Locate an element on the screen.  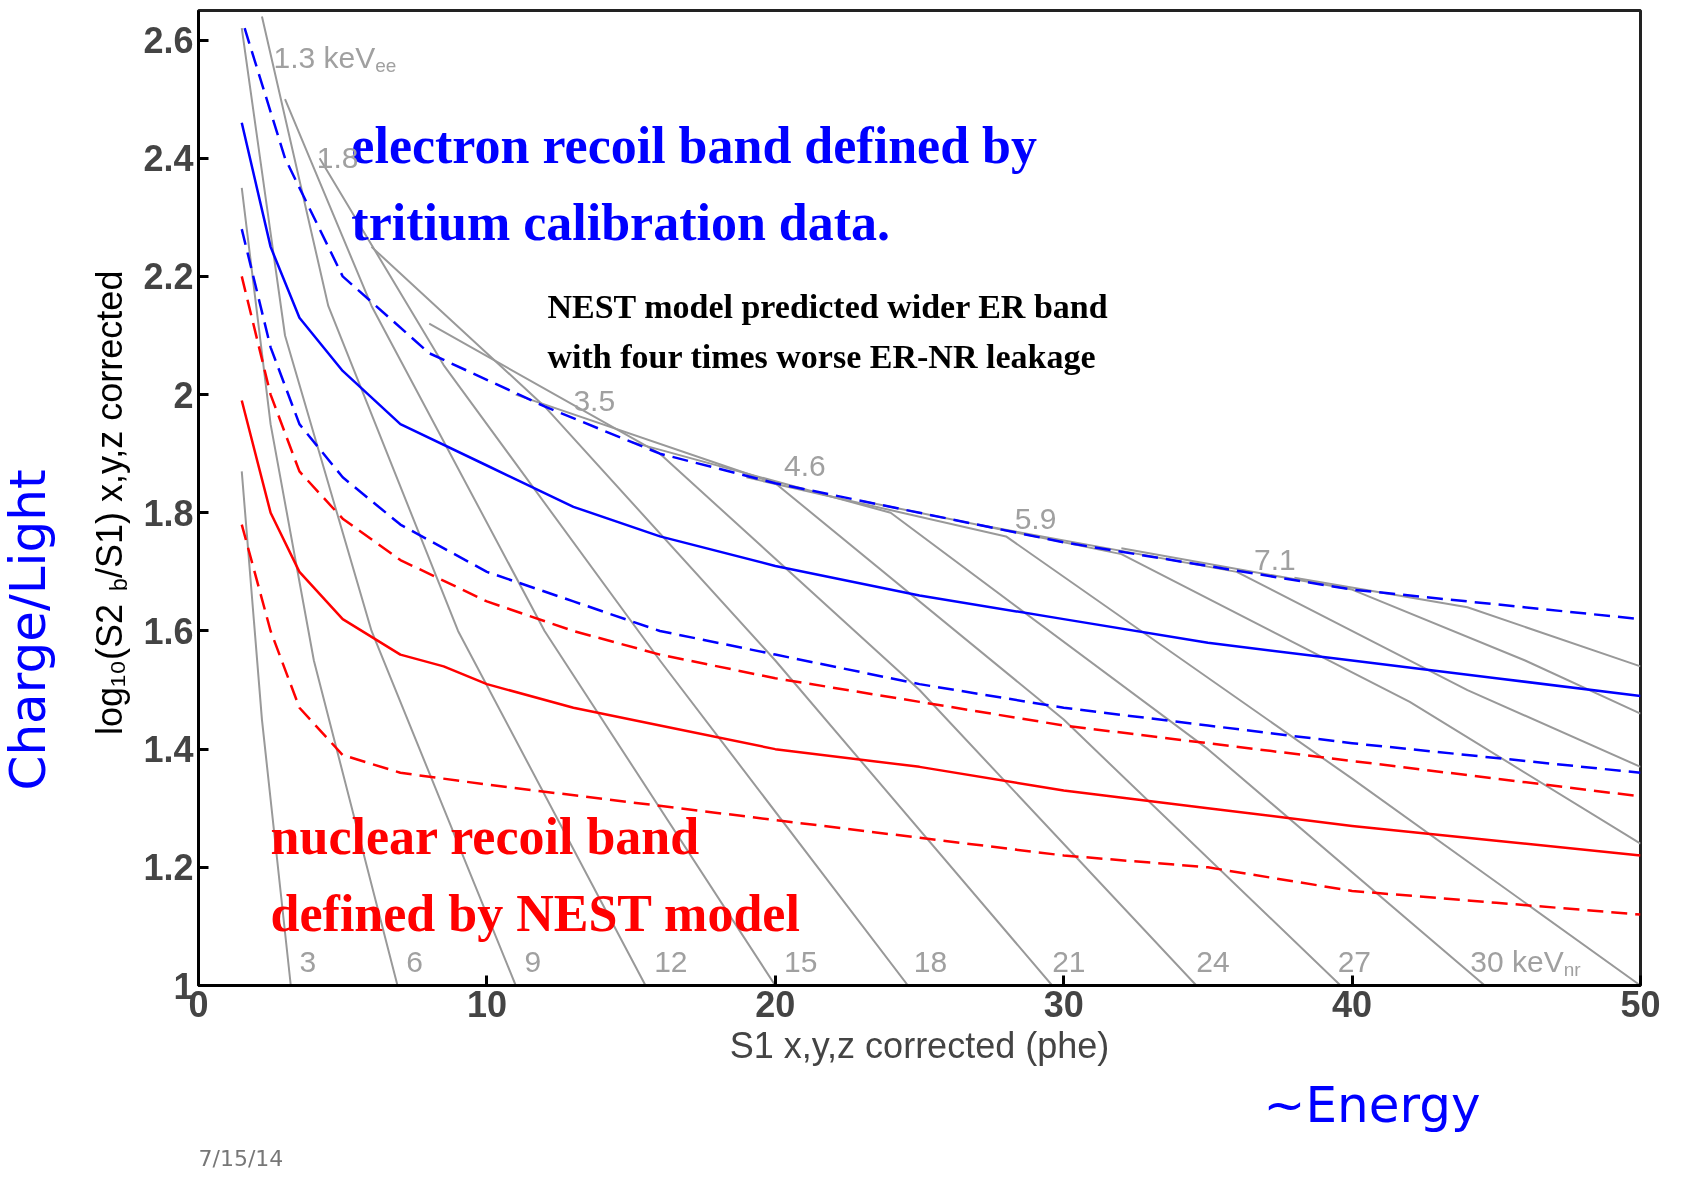
y-axis-title: log₁₀(S2b/S1) x,y,z corrected is located at coordinates (110, 503).